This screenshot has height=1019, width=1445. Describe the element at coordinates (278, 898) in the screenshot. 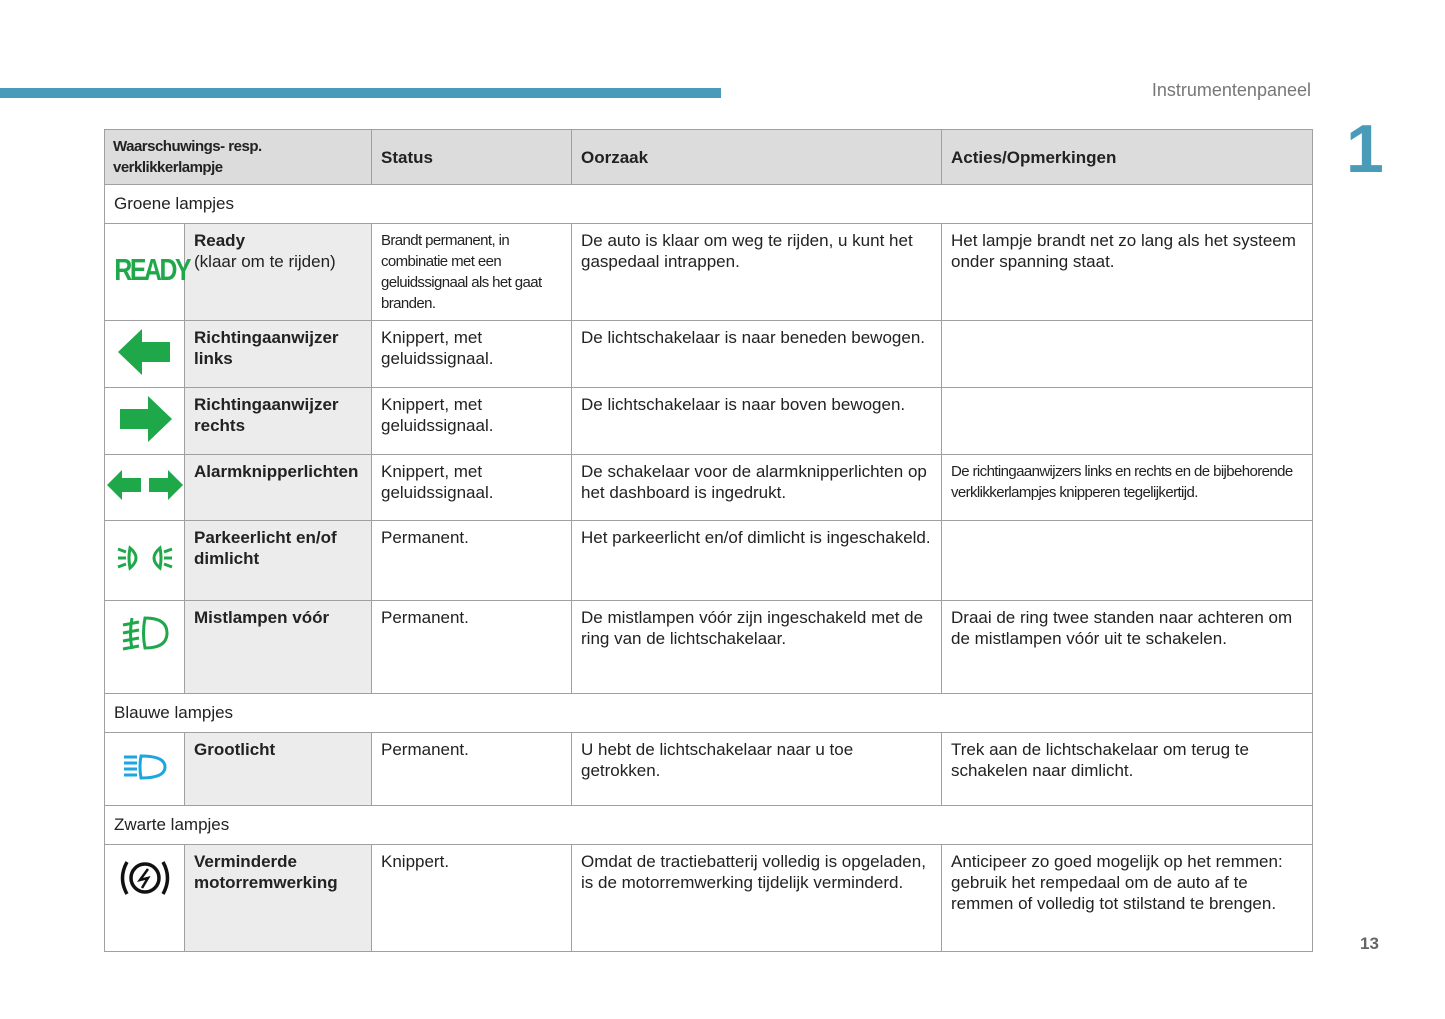

I see `lamp-label: Verminderde motorremwerking` at that location.